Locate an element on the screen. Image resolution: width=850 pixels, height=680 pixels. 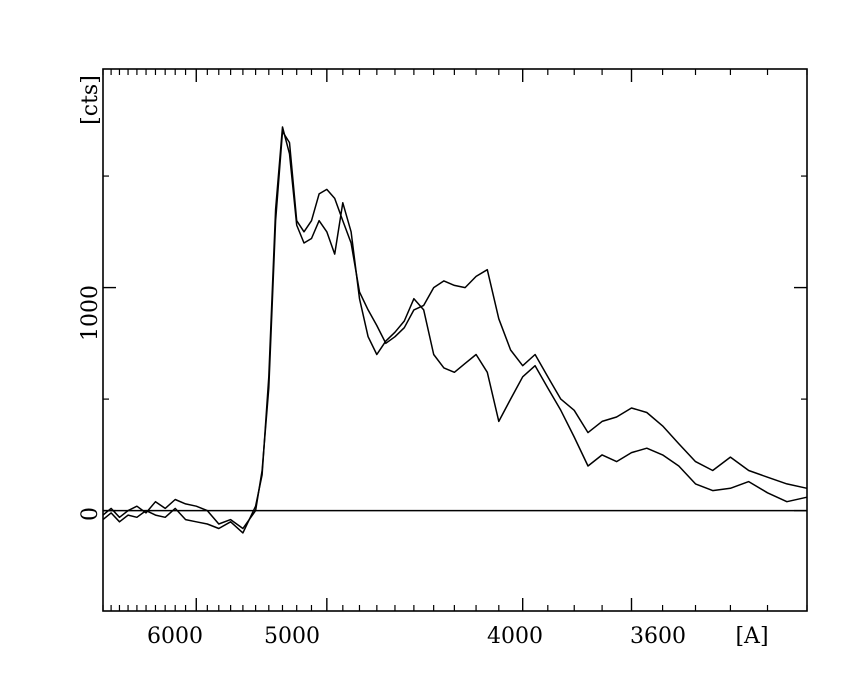
y-axis-label: [cts] is located at coordinates (90, 100).